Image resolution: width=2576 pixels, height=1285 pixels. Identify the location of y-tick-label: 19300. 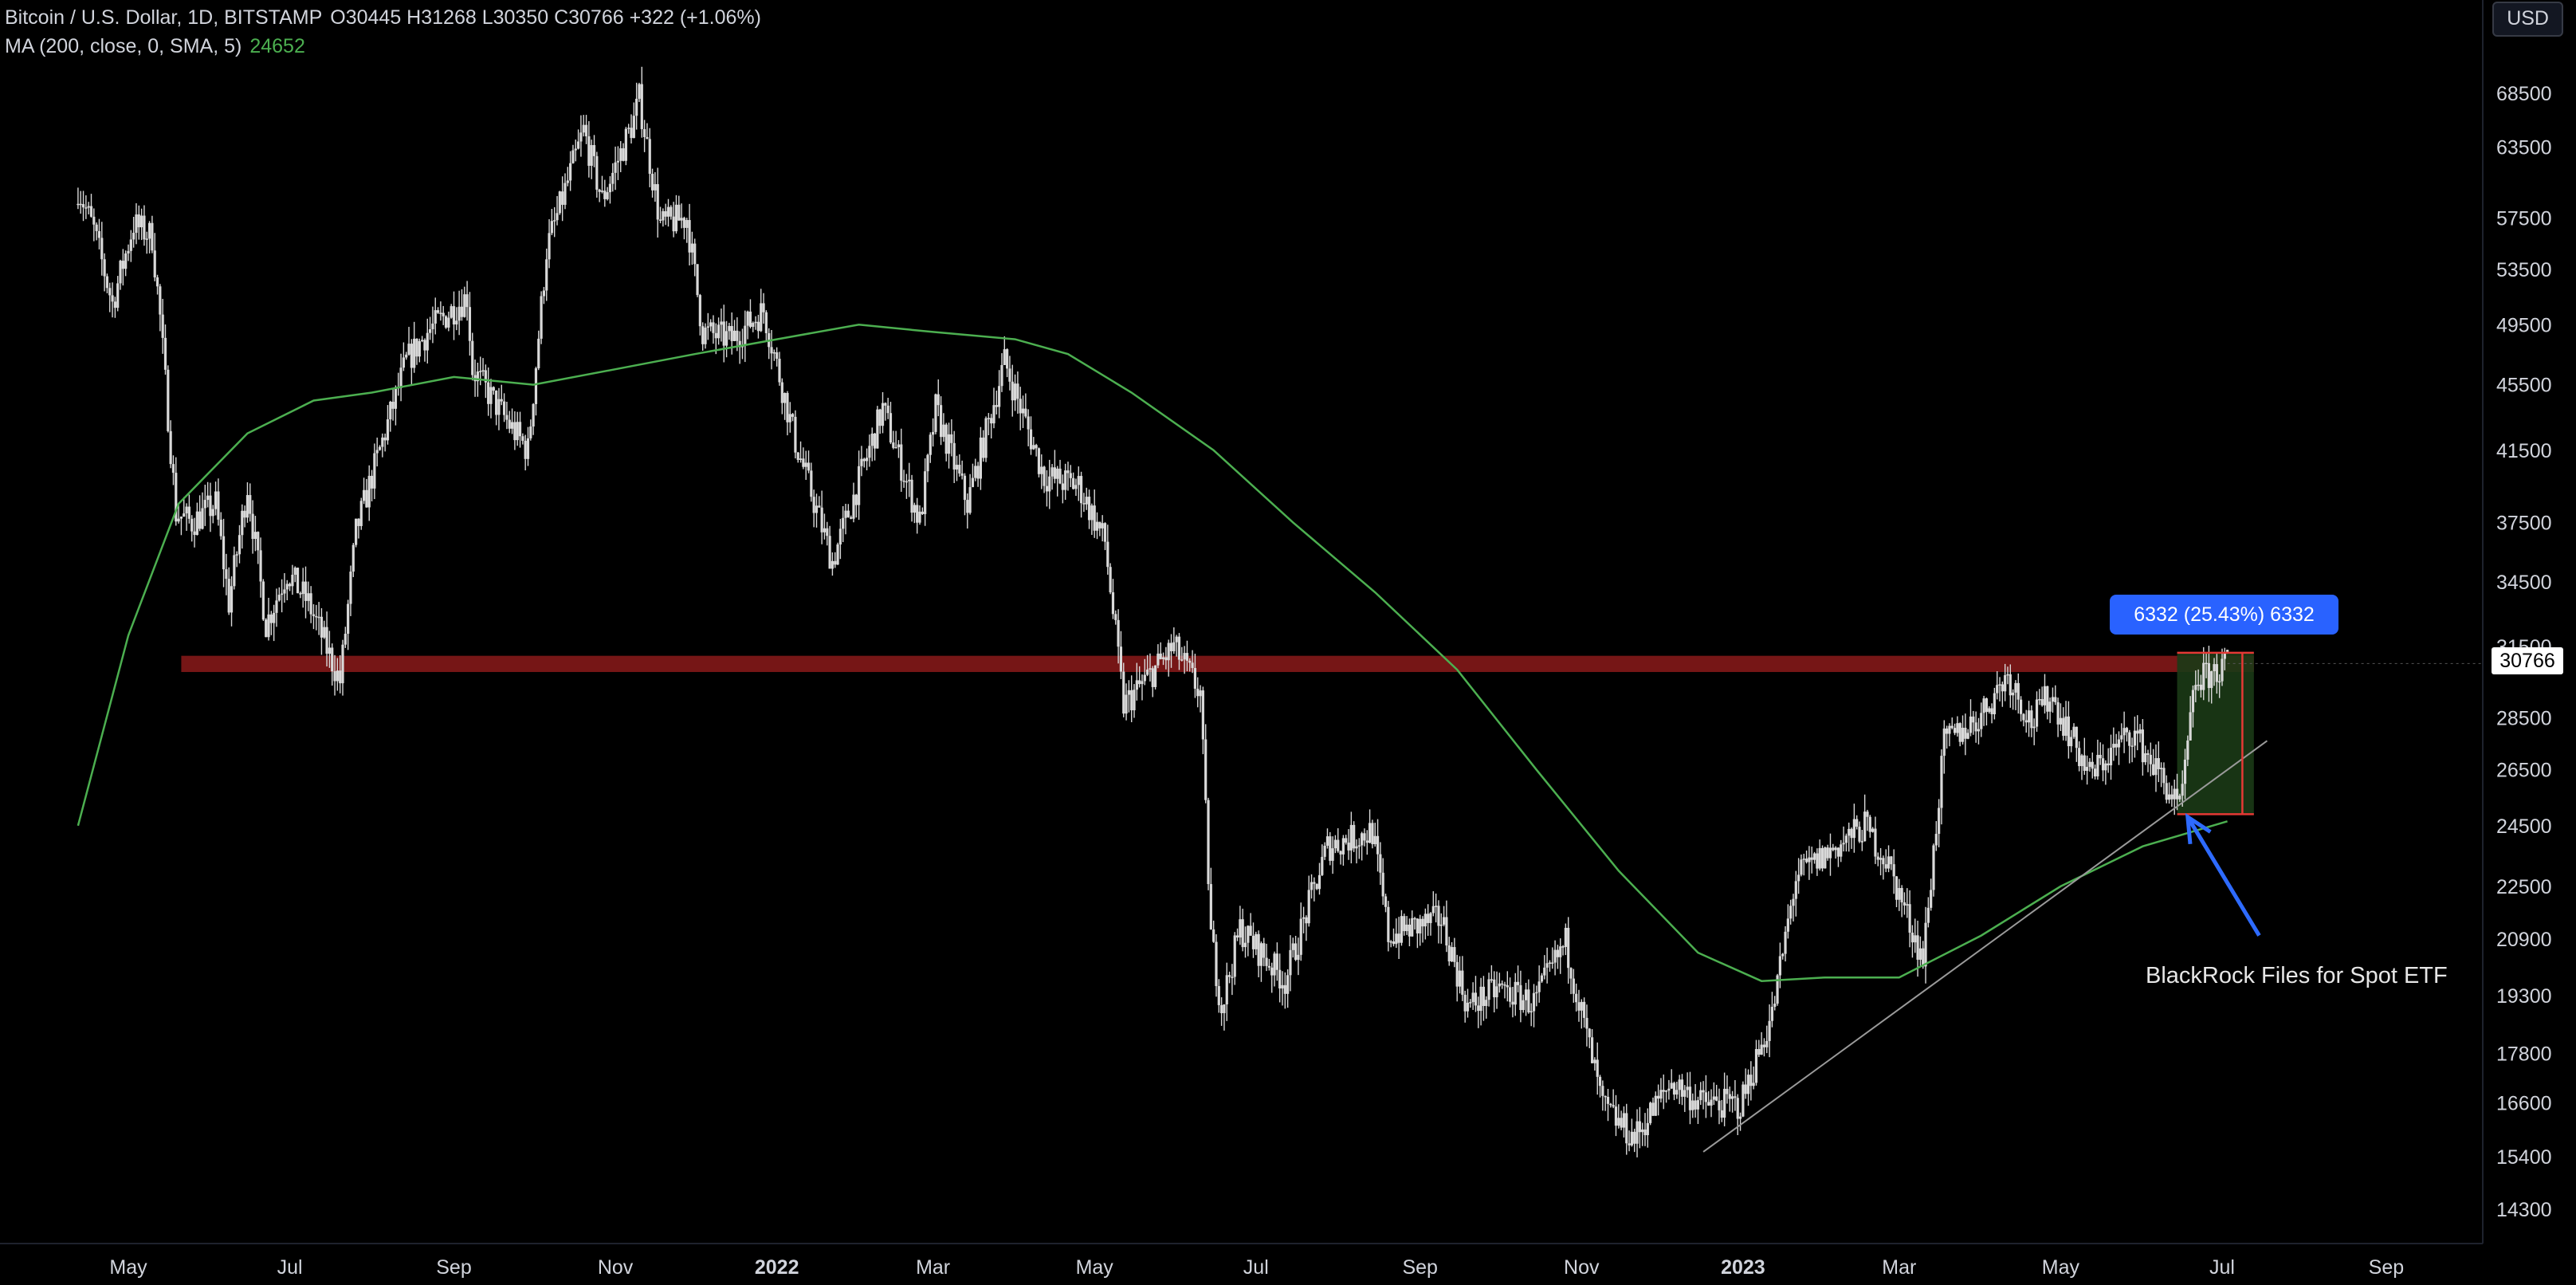
(2524, 996).